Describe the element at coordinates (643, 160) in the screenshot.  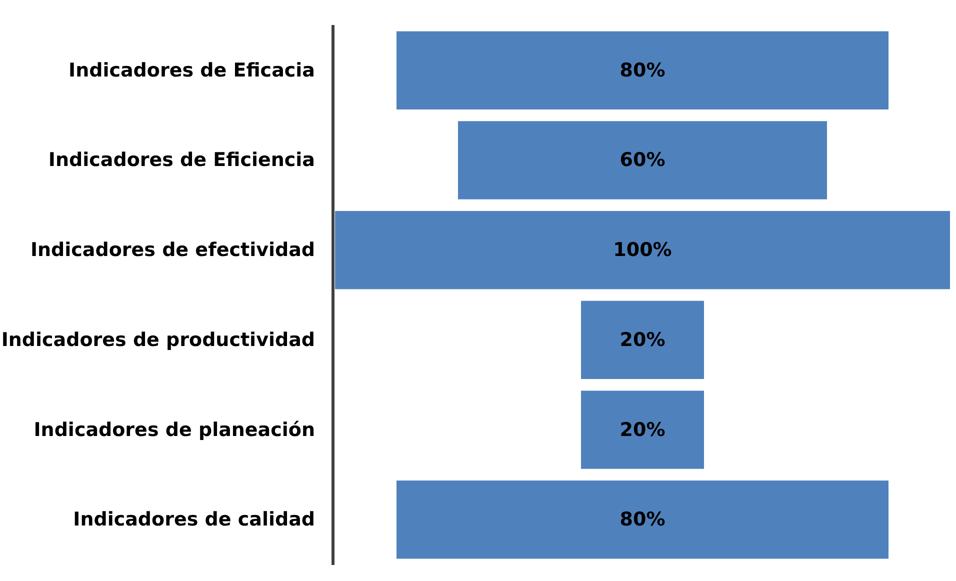
I see `data-label: 60%` at that location.